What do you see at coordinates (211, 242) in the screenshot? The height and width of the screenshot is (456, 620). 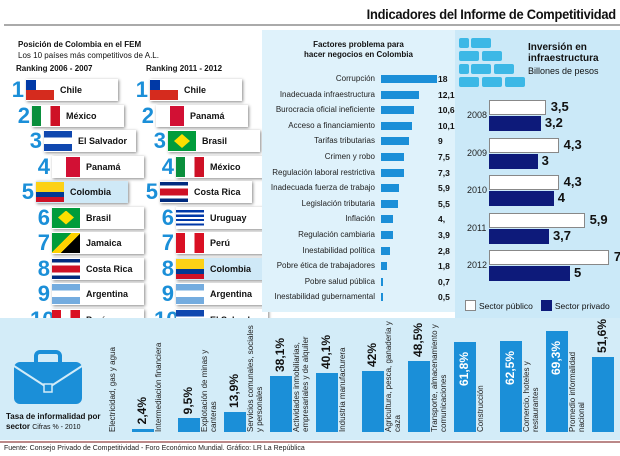 I see `ranking-row: 7 Perú` at bounding box center [211, 242].